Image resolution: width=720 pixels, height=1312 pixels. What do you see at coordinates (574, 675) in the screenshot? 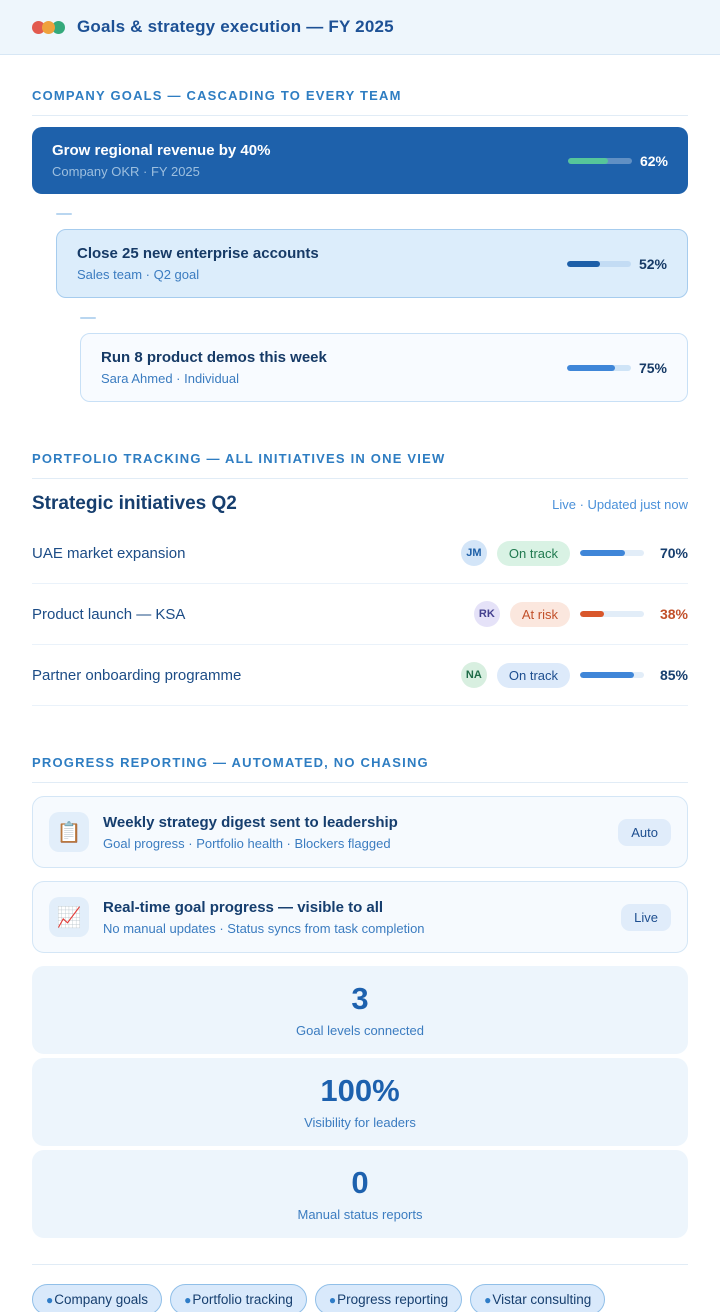
I see `row-metrics: NA On track 85%` at bounding box center [574, 675].